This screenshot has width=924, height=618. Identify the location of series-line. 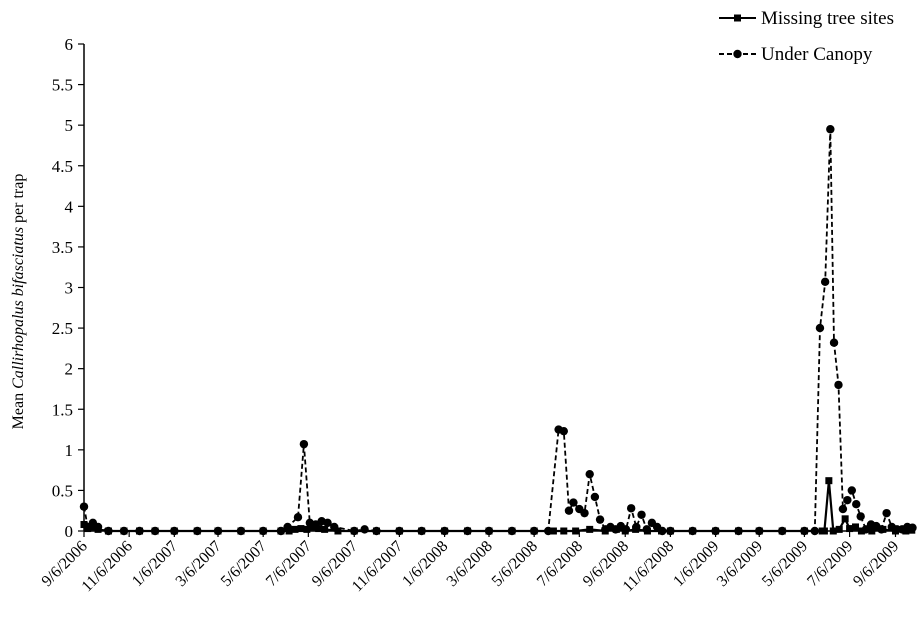
(497, 506).